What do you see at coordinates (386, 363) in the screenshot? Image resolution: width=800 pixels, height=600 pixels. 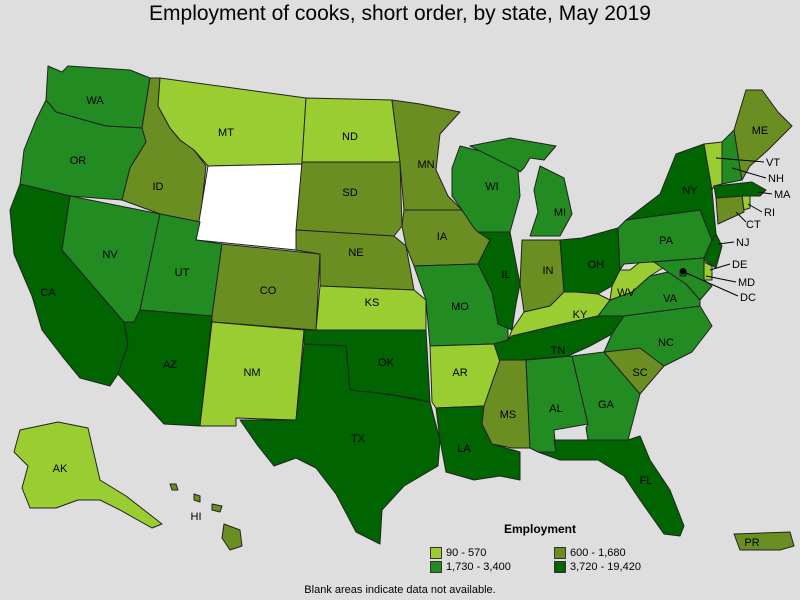 I see `label-OK: OK` at bounding box center [386, 363].